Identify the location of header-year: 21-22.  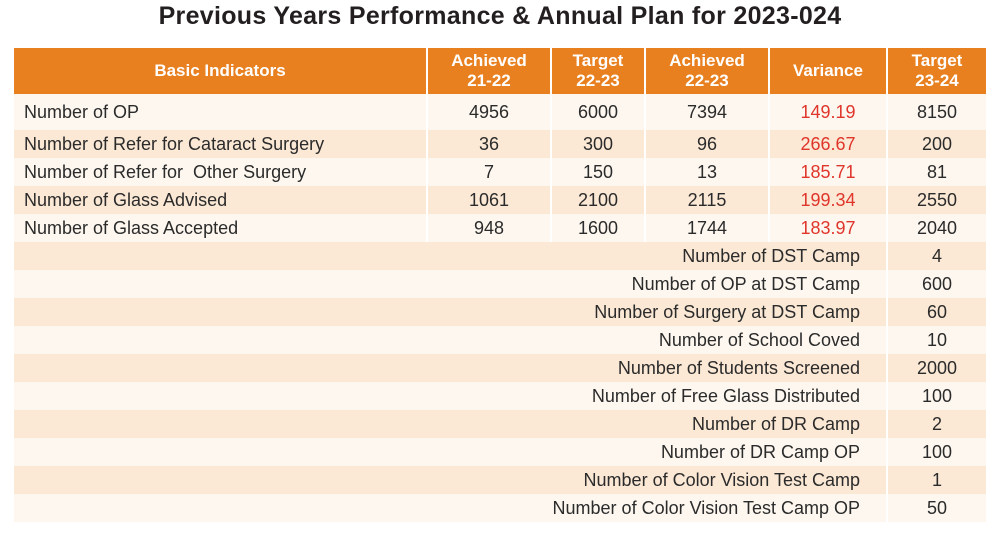
(489, 80).